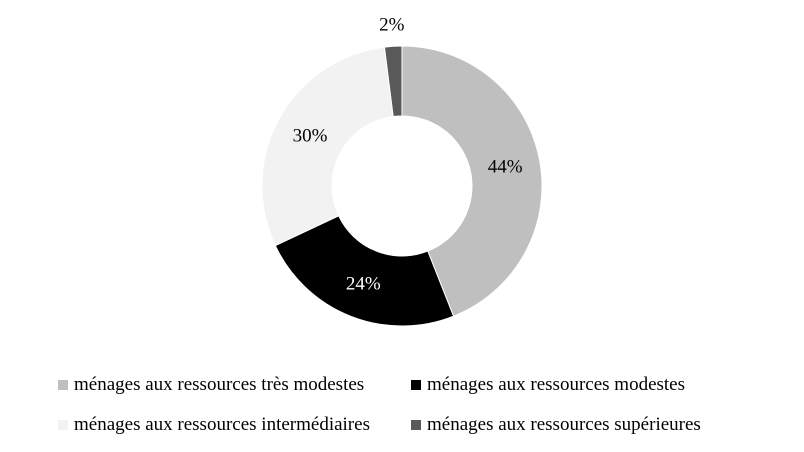 Image resolution: width=804 pixels, height=452 pixels. Describe the element at coordinates (222, 424) in the screenshot. I see `legend-label: ménages aux ressources intermédiaires` at that location.